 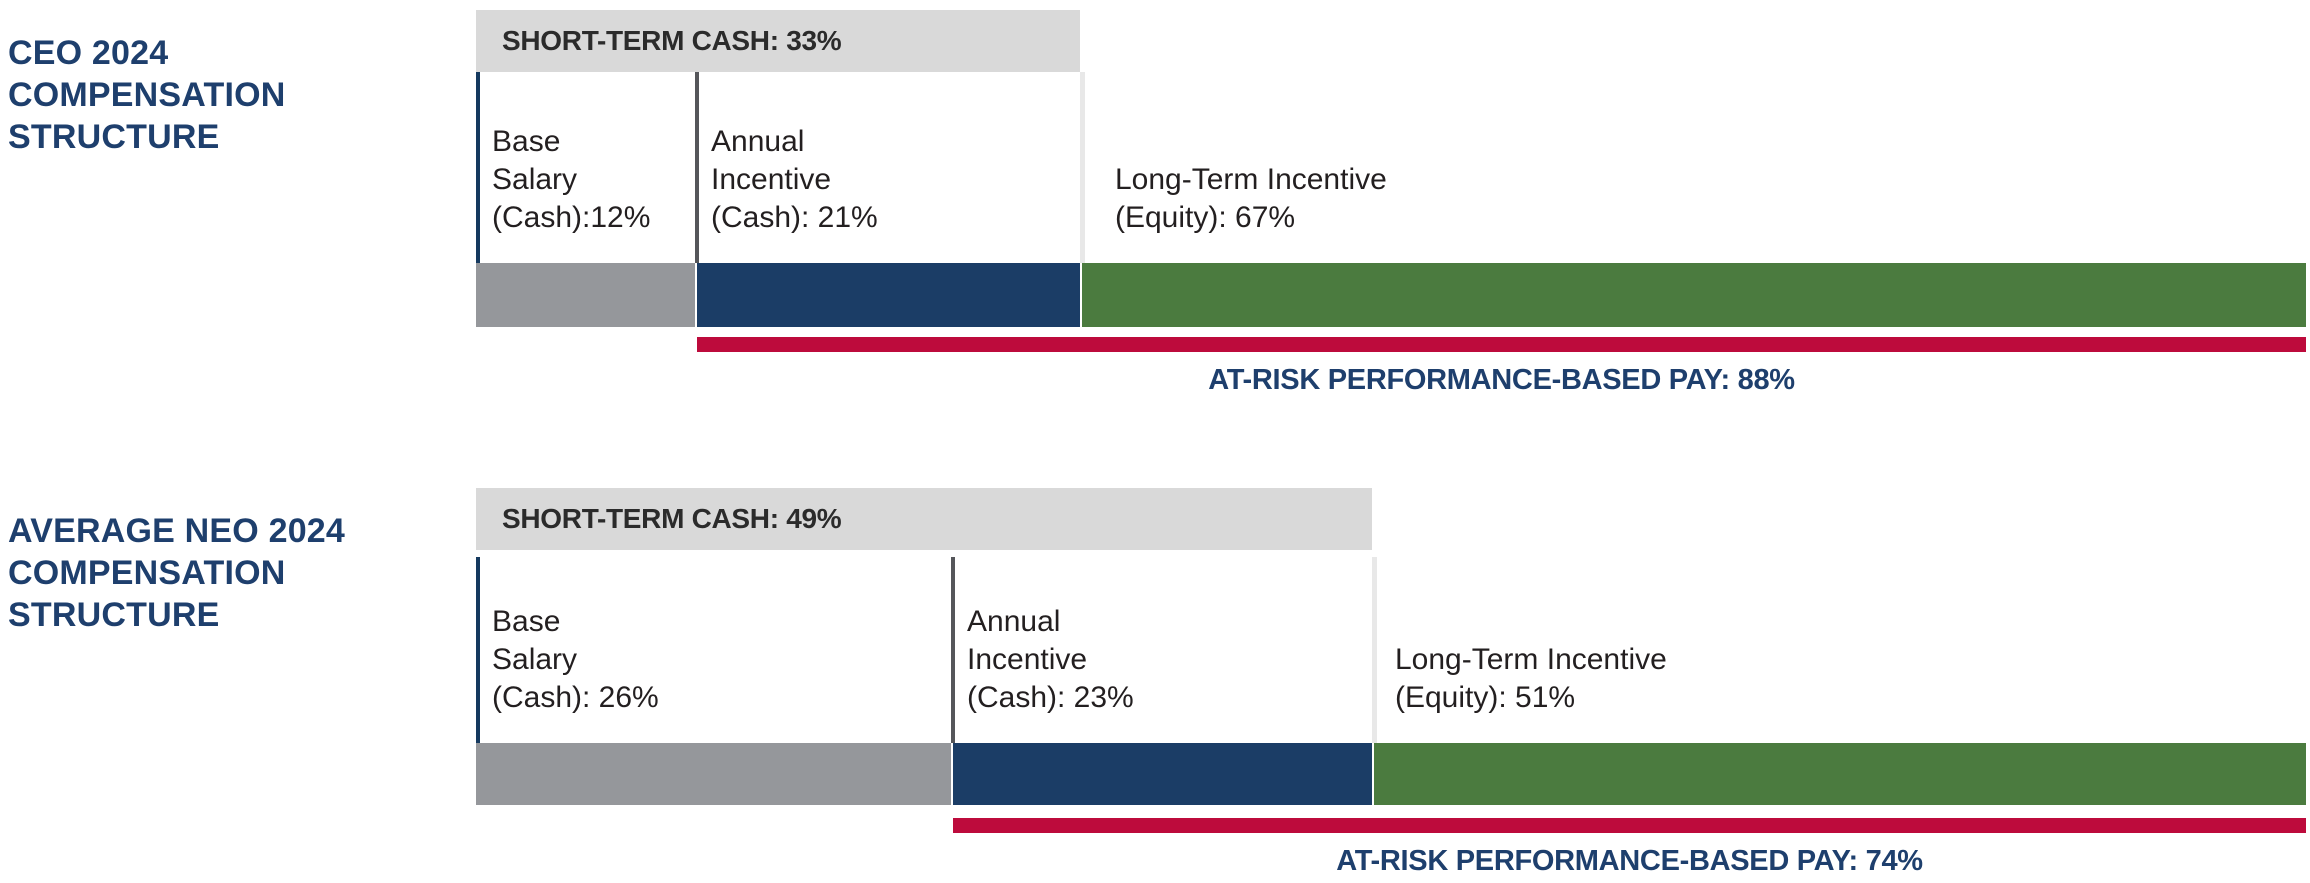 What do you see at coordinates (887, 167) in the screenshot?
I see `annual-incentive-label: Annual Incentive (Cash): 21%` at bounding box center [887, 167].